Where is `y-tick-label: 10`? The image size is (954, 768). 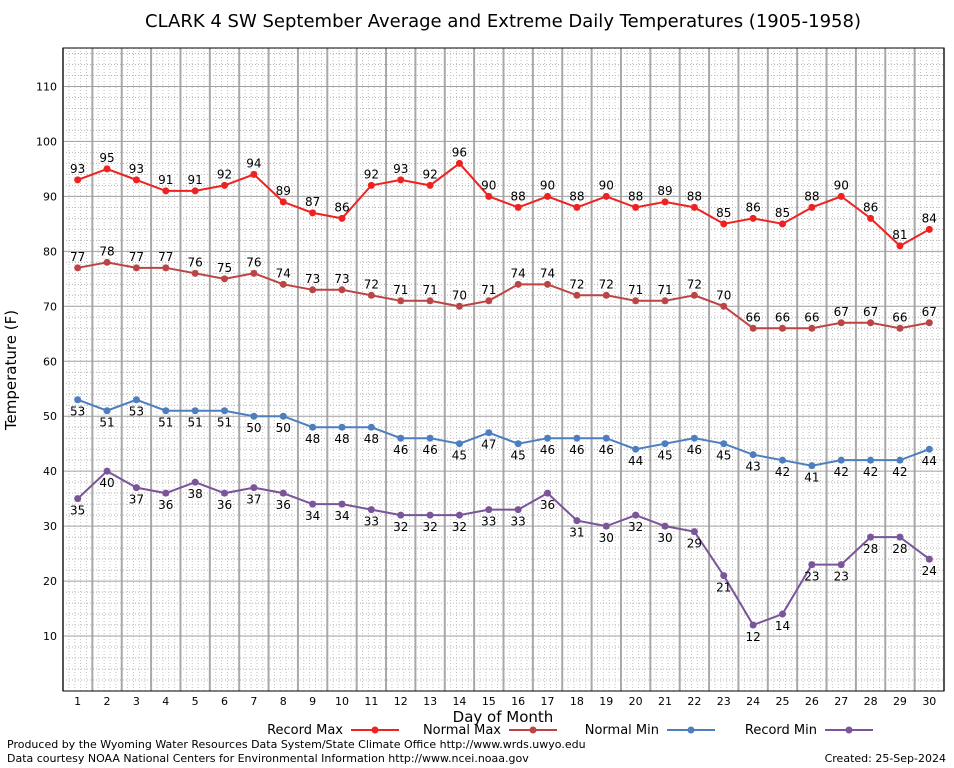 y-tick-label: 10 is located at coordinates (50, 636).